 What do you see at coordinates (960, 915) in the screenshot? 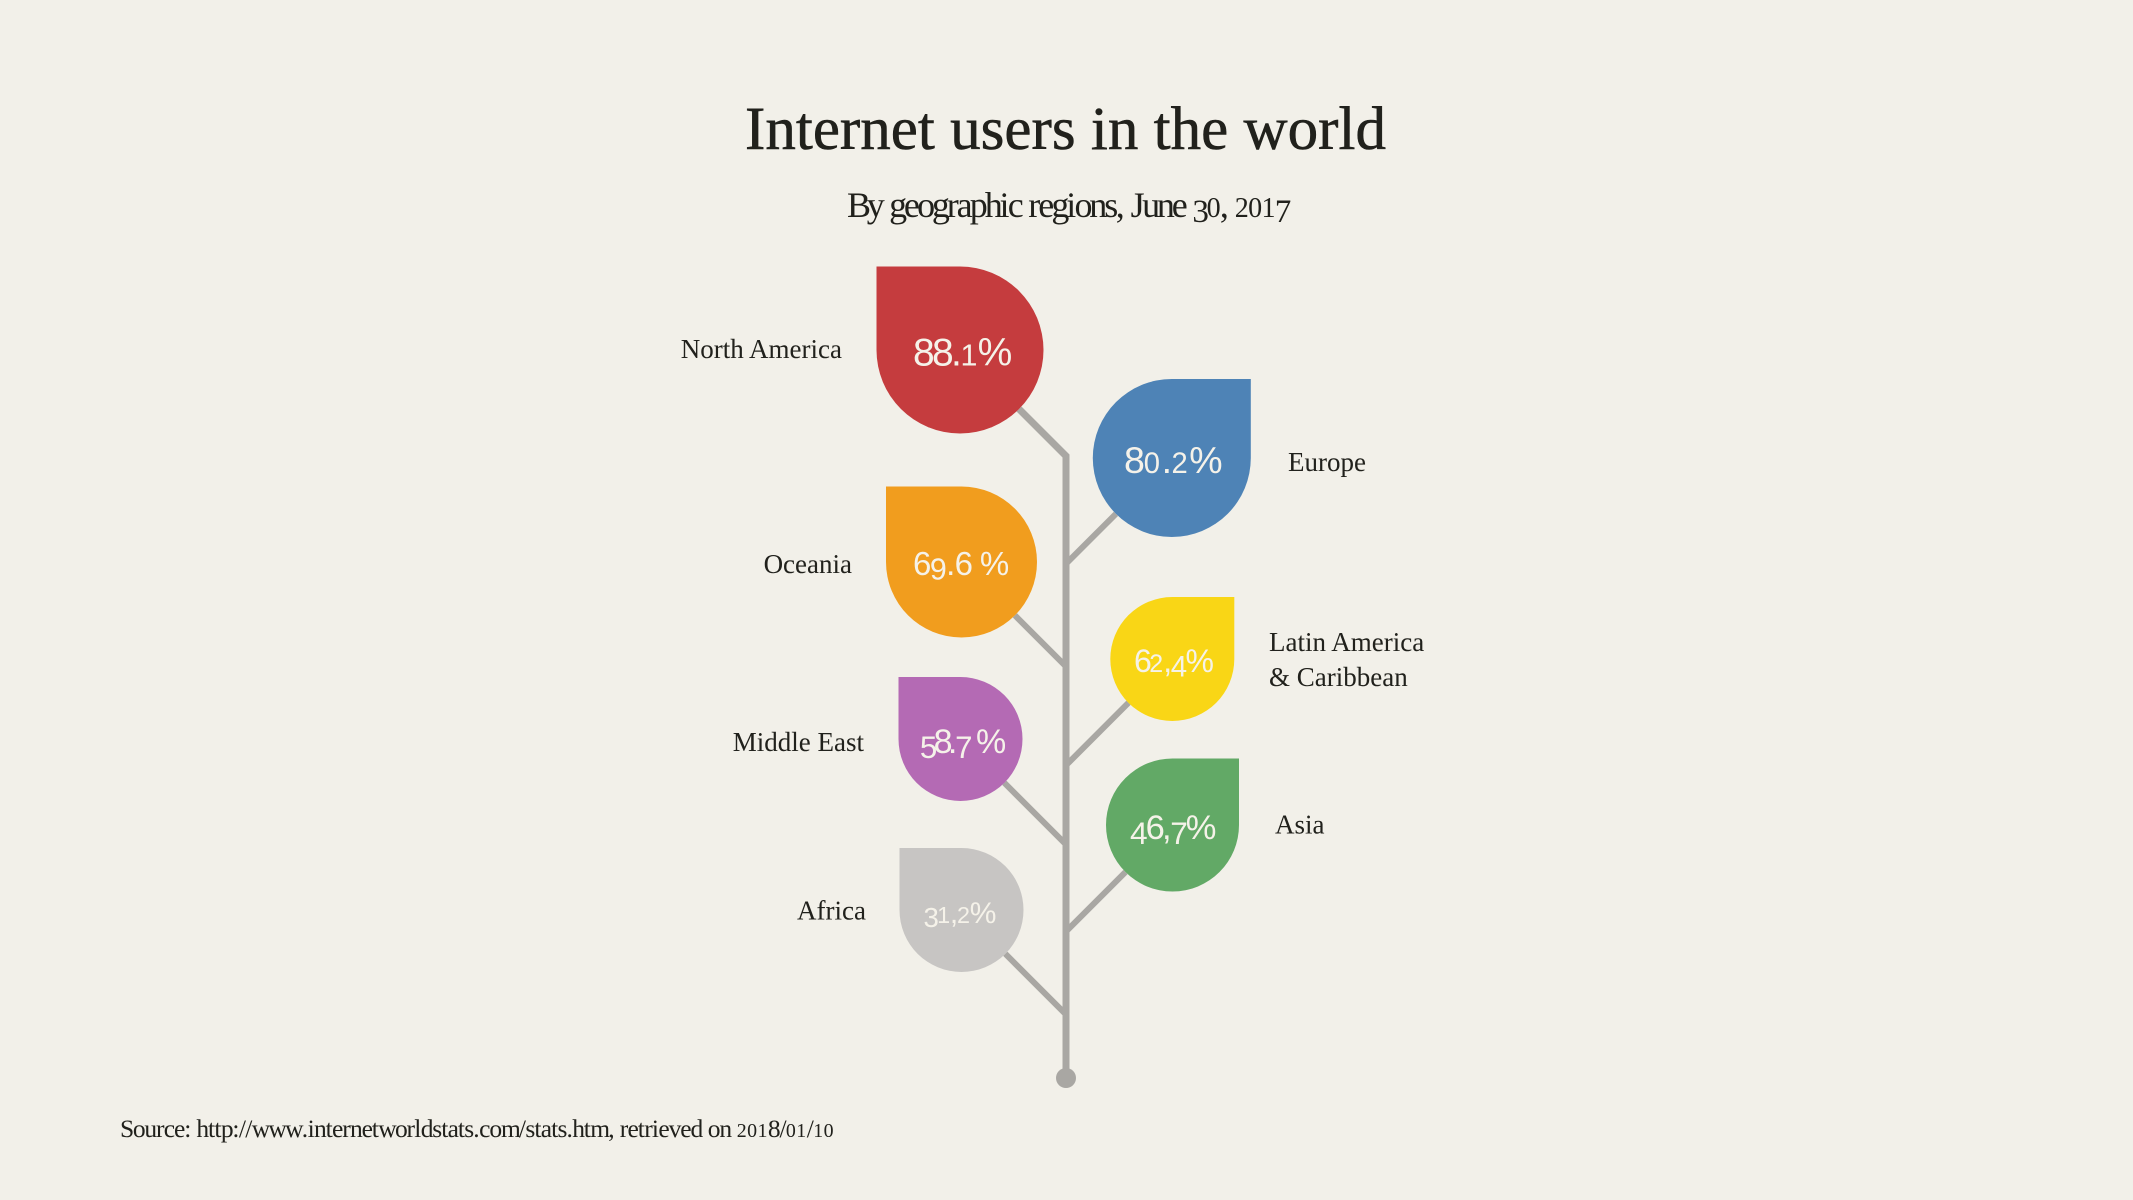
I see `svg-text: 31,2%` at bounding box center [960, 915].